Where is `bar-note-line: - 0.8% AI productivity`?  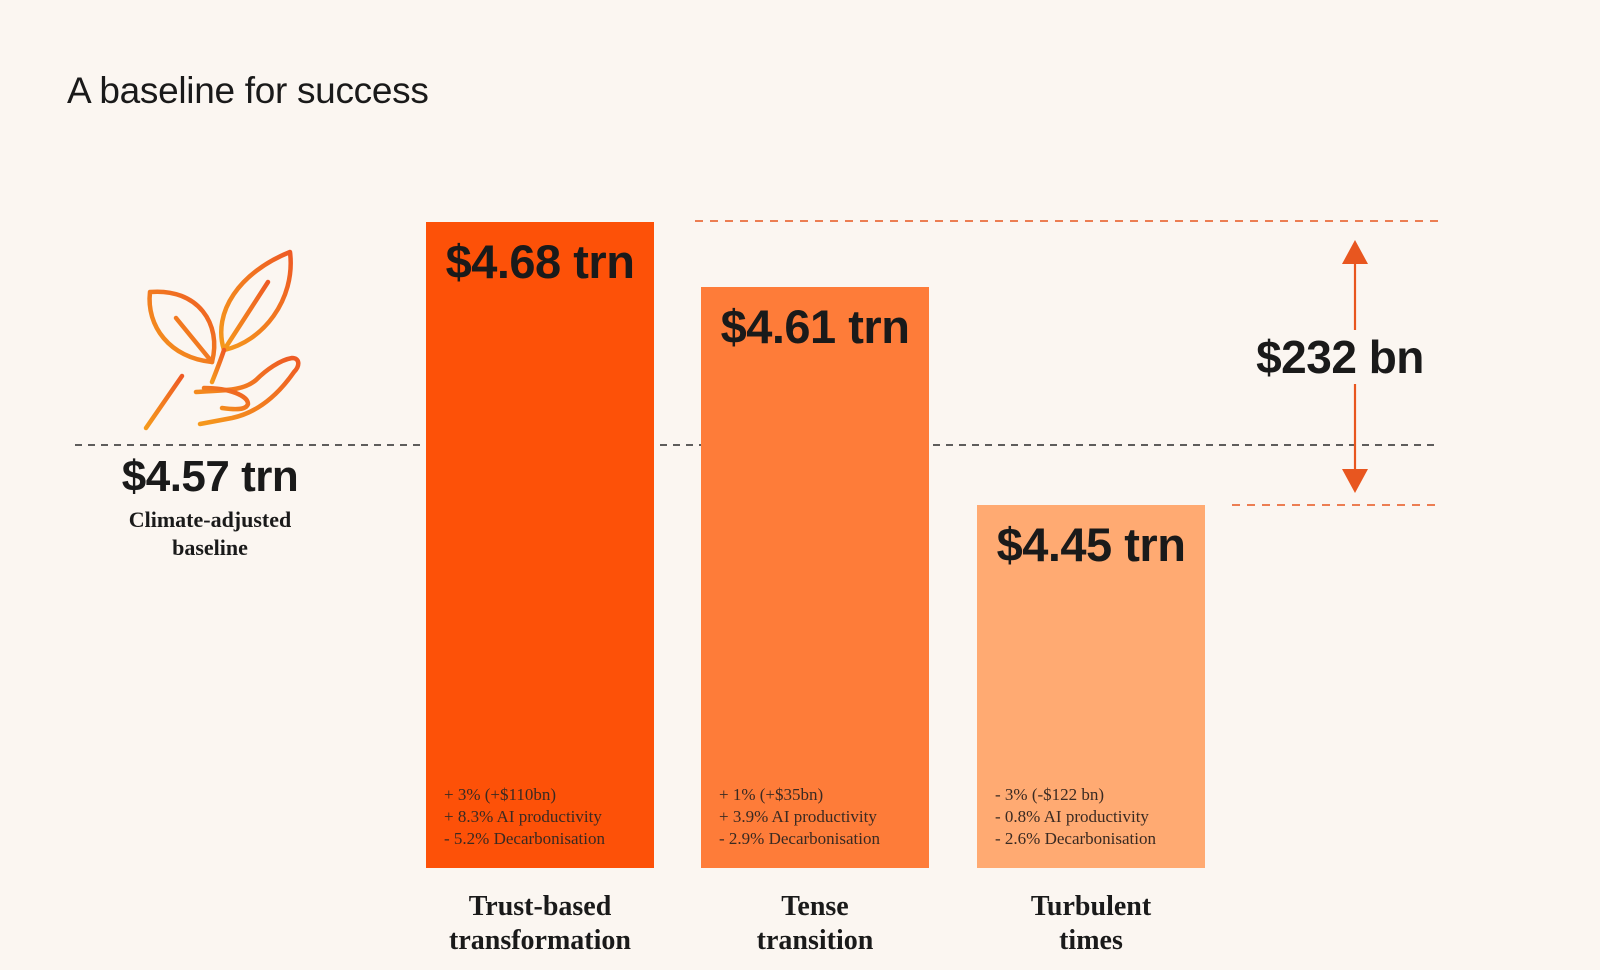
bar-note-line: - 0.8% AI productivity is located at coordinates (1072, 816).